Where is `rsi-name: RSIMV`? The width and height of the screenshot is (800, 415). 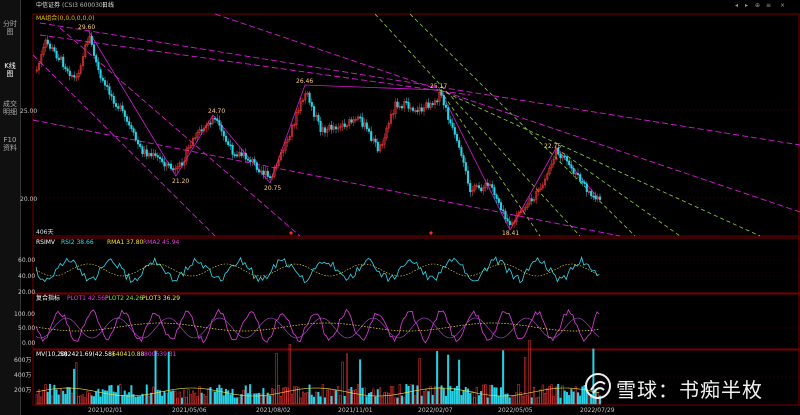 rsi-name: RSIMV is located at coordinates (46, 242).